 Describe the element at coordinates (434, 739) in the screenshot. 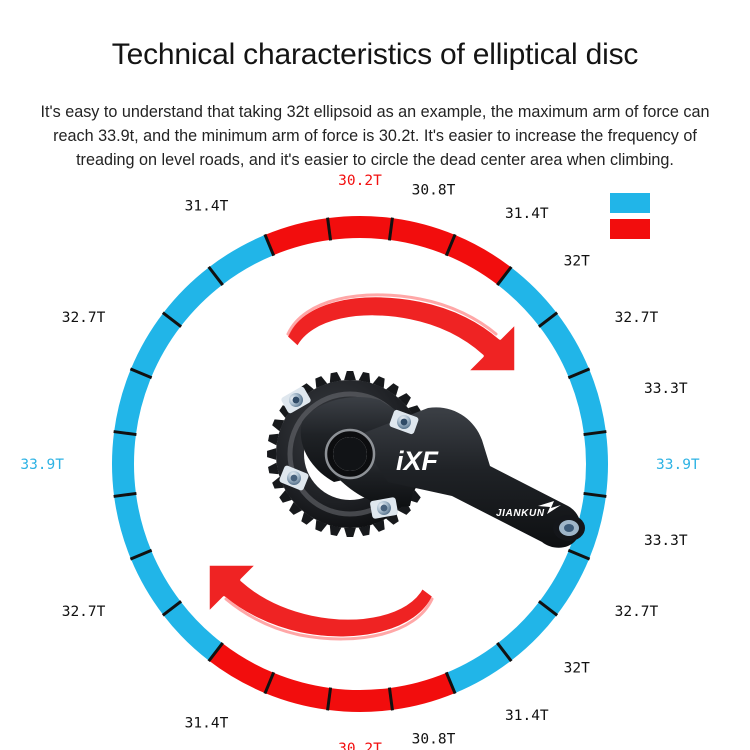

I see `tooth-count-label: 30.8T` at that location.